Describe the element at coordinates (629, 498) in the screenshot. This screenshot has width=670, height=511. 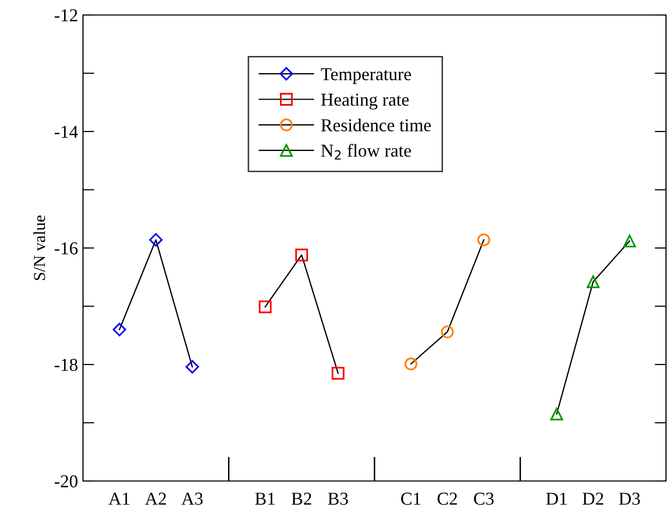
I see `x-tick-label: D3` at that location.